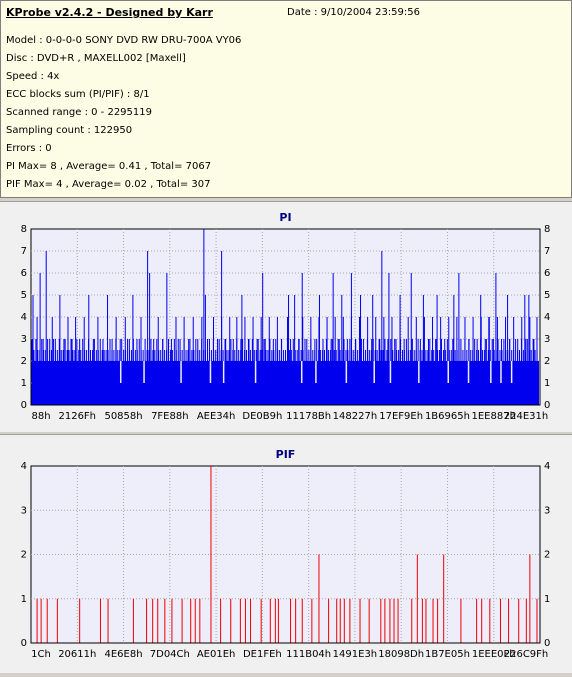  I want to click on info-sampling-count: Sampling count : 122950, so click(69, 130).